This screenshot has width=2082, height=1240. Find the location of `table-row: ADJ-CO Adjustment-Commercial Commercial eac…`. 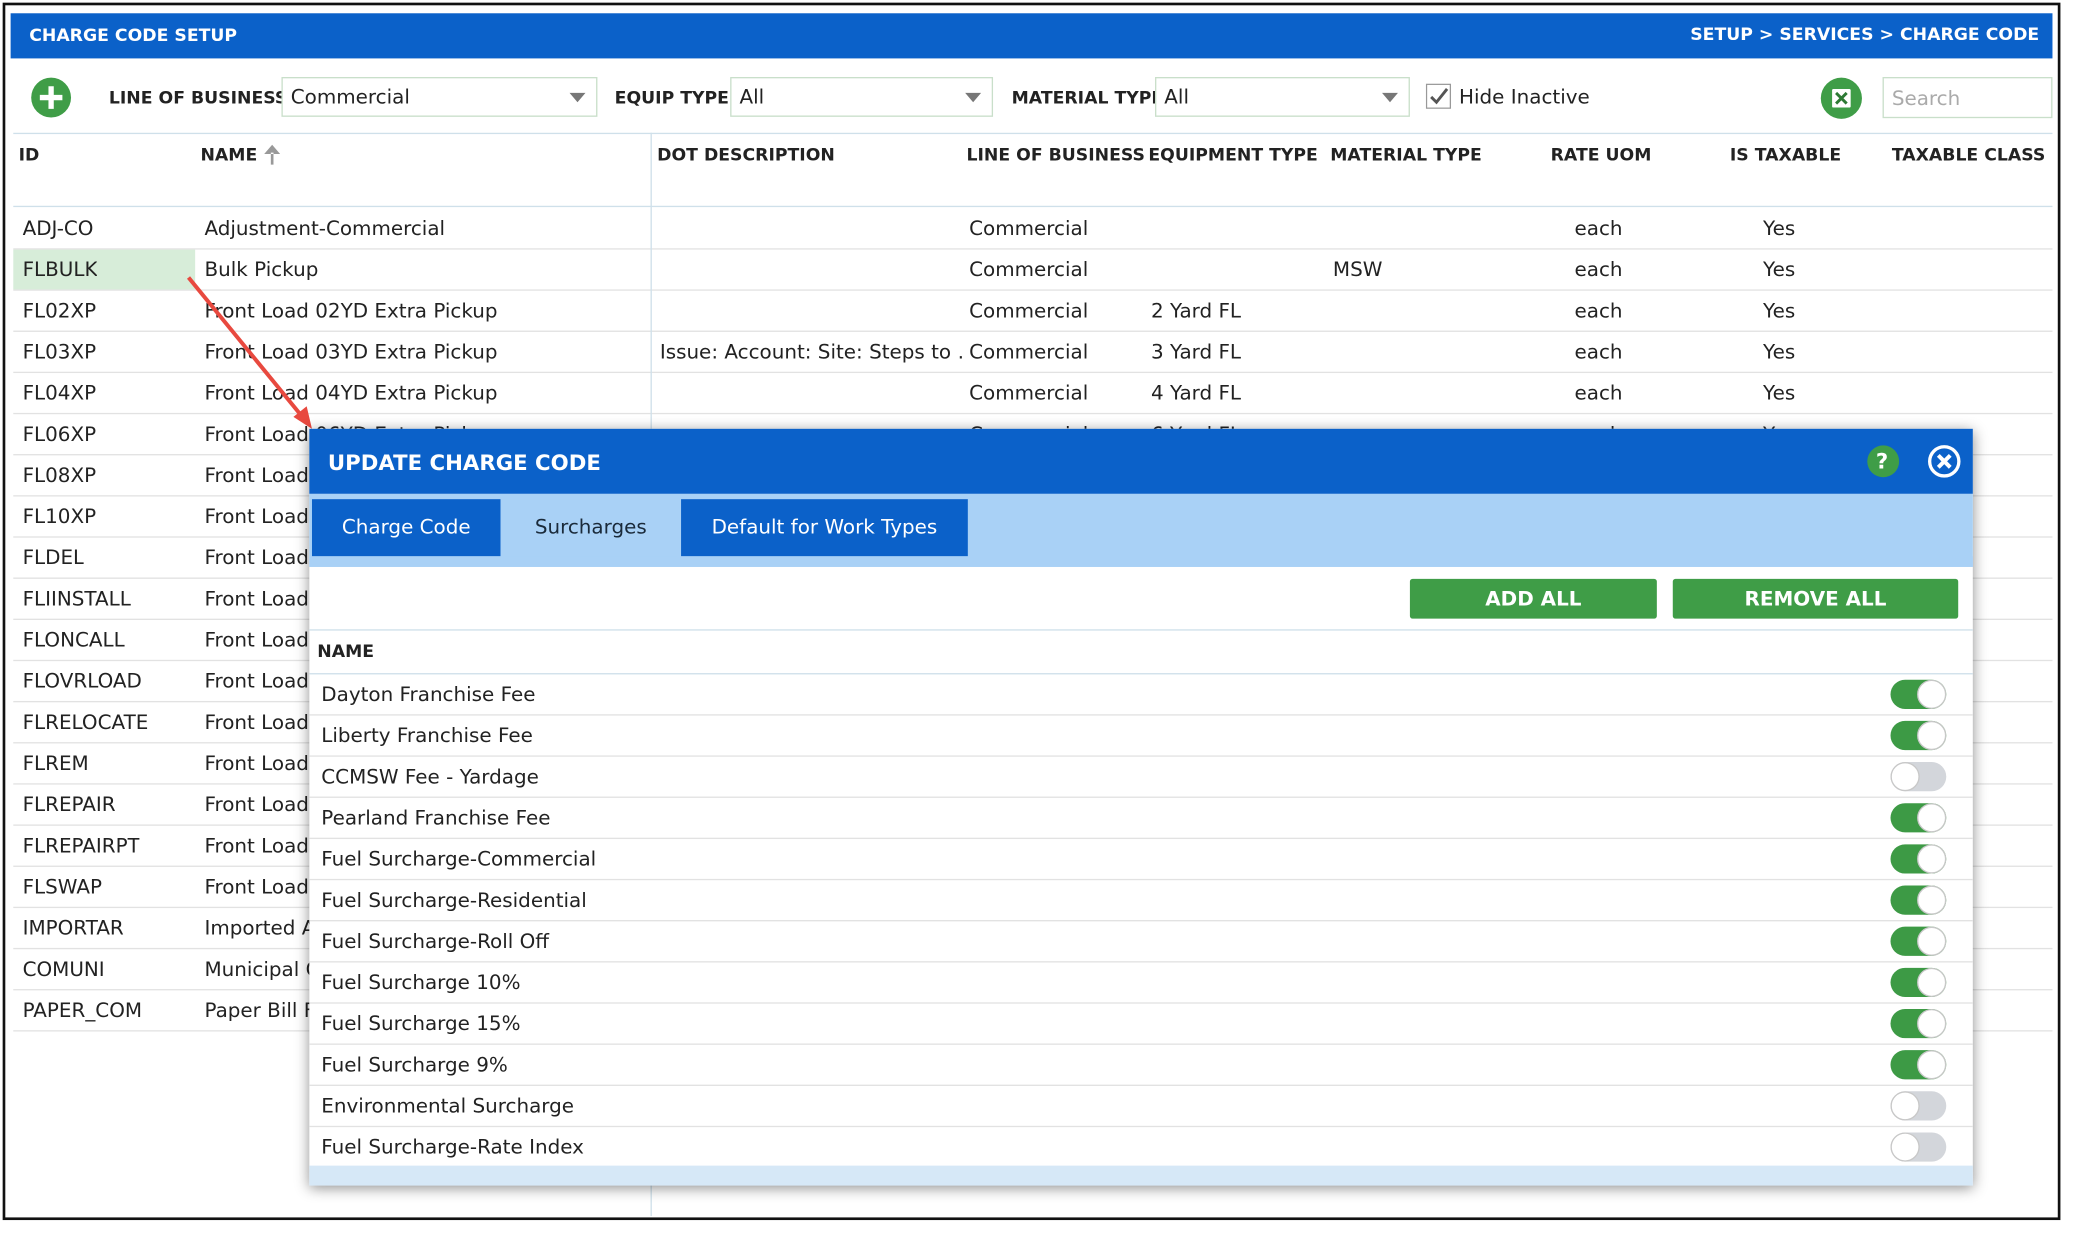

table-row: ADJ-CO Adjustment-Commercial Commercial eac… is located at coordinates (1033, 229).